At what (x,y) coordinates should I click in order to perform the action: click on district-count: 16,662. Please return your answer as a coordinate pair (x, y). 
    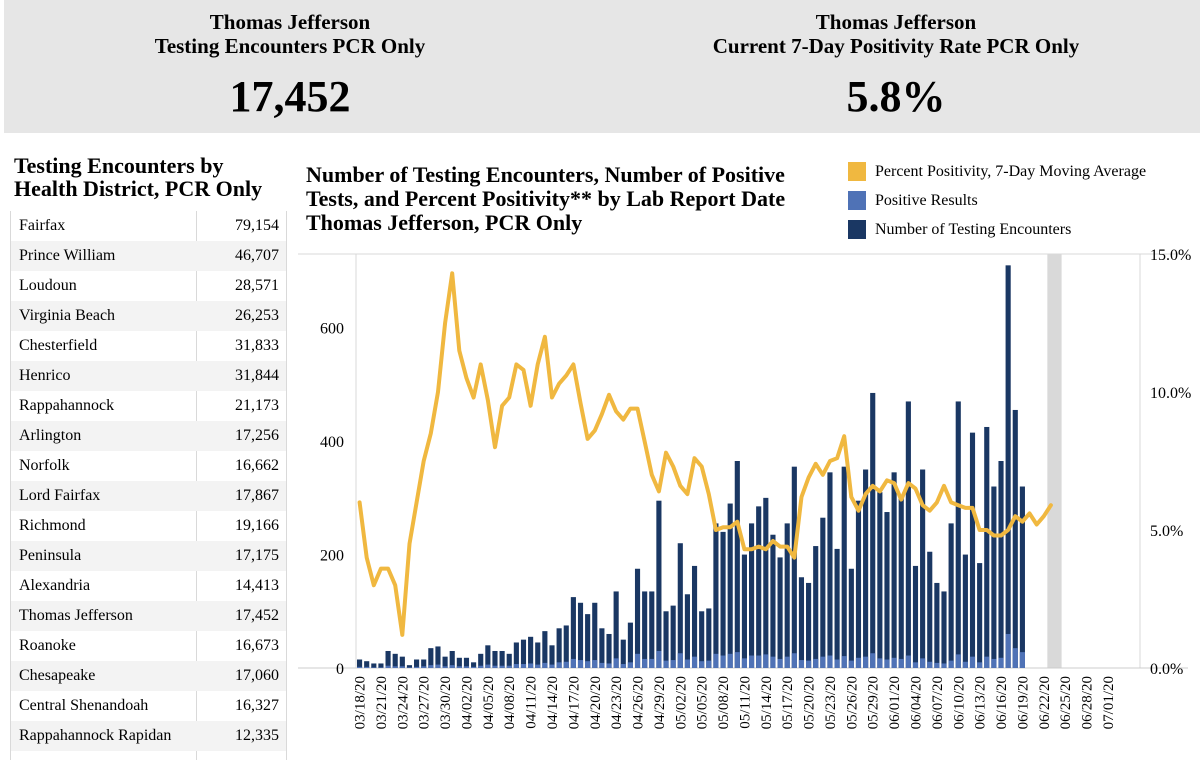
    Looking at the image, I should click on (257, 465).